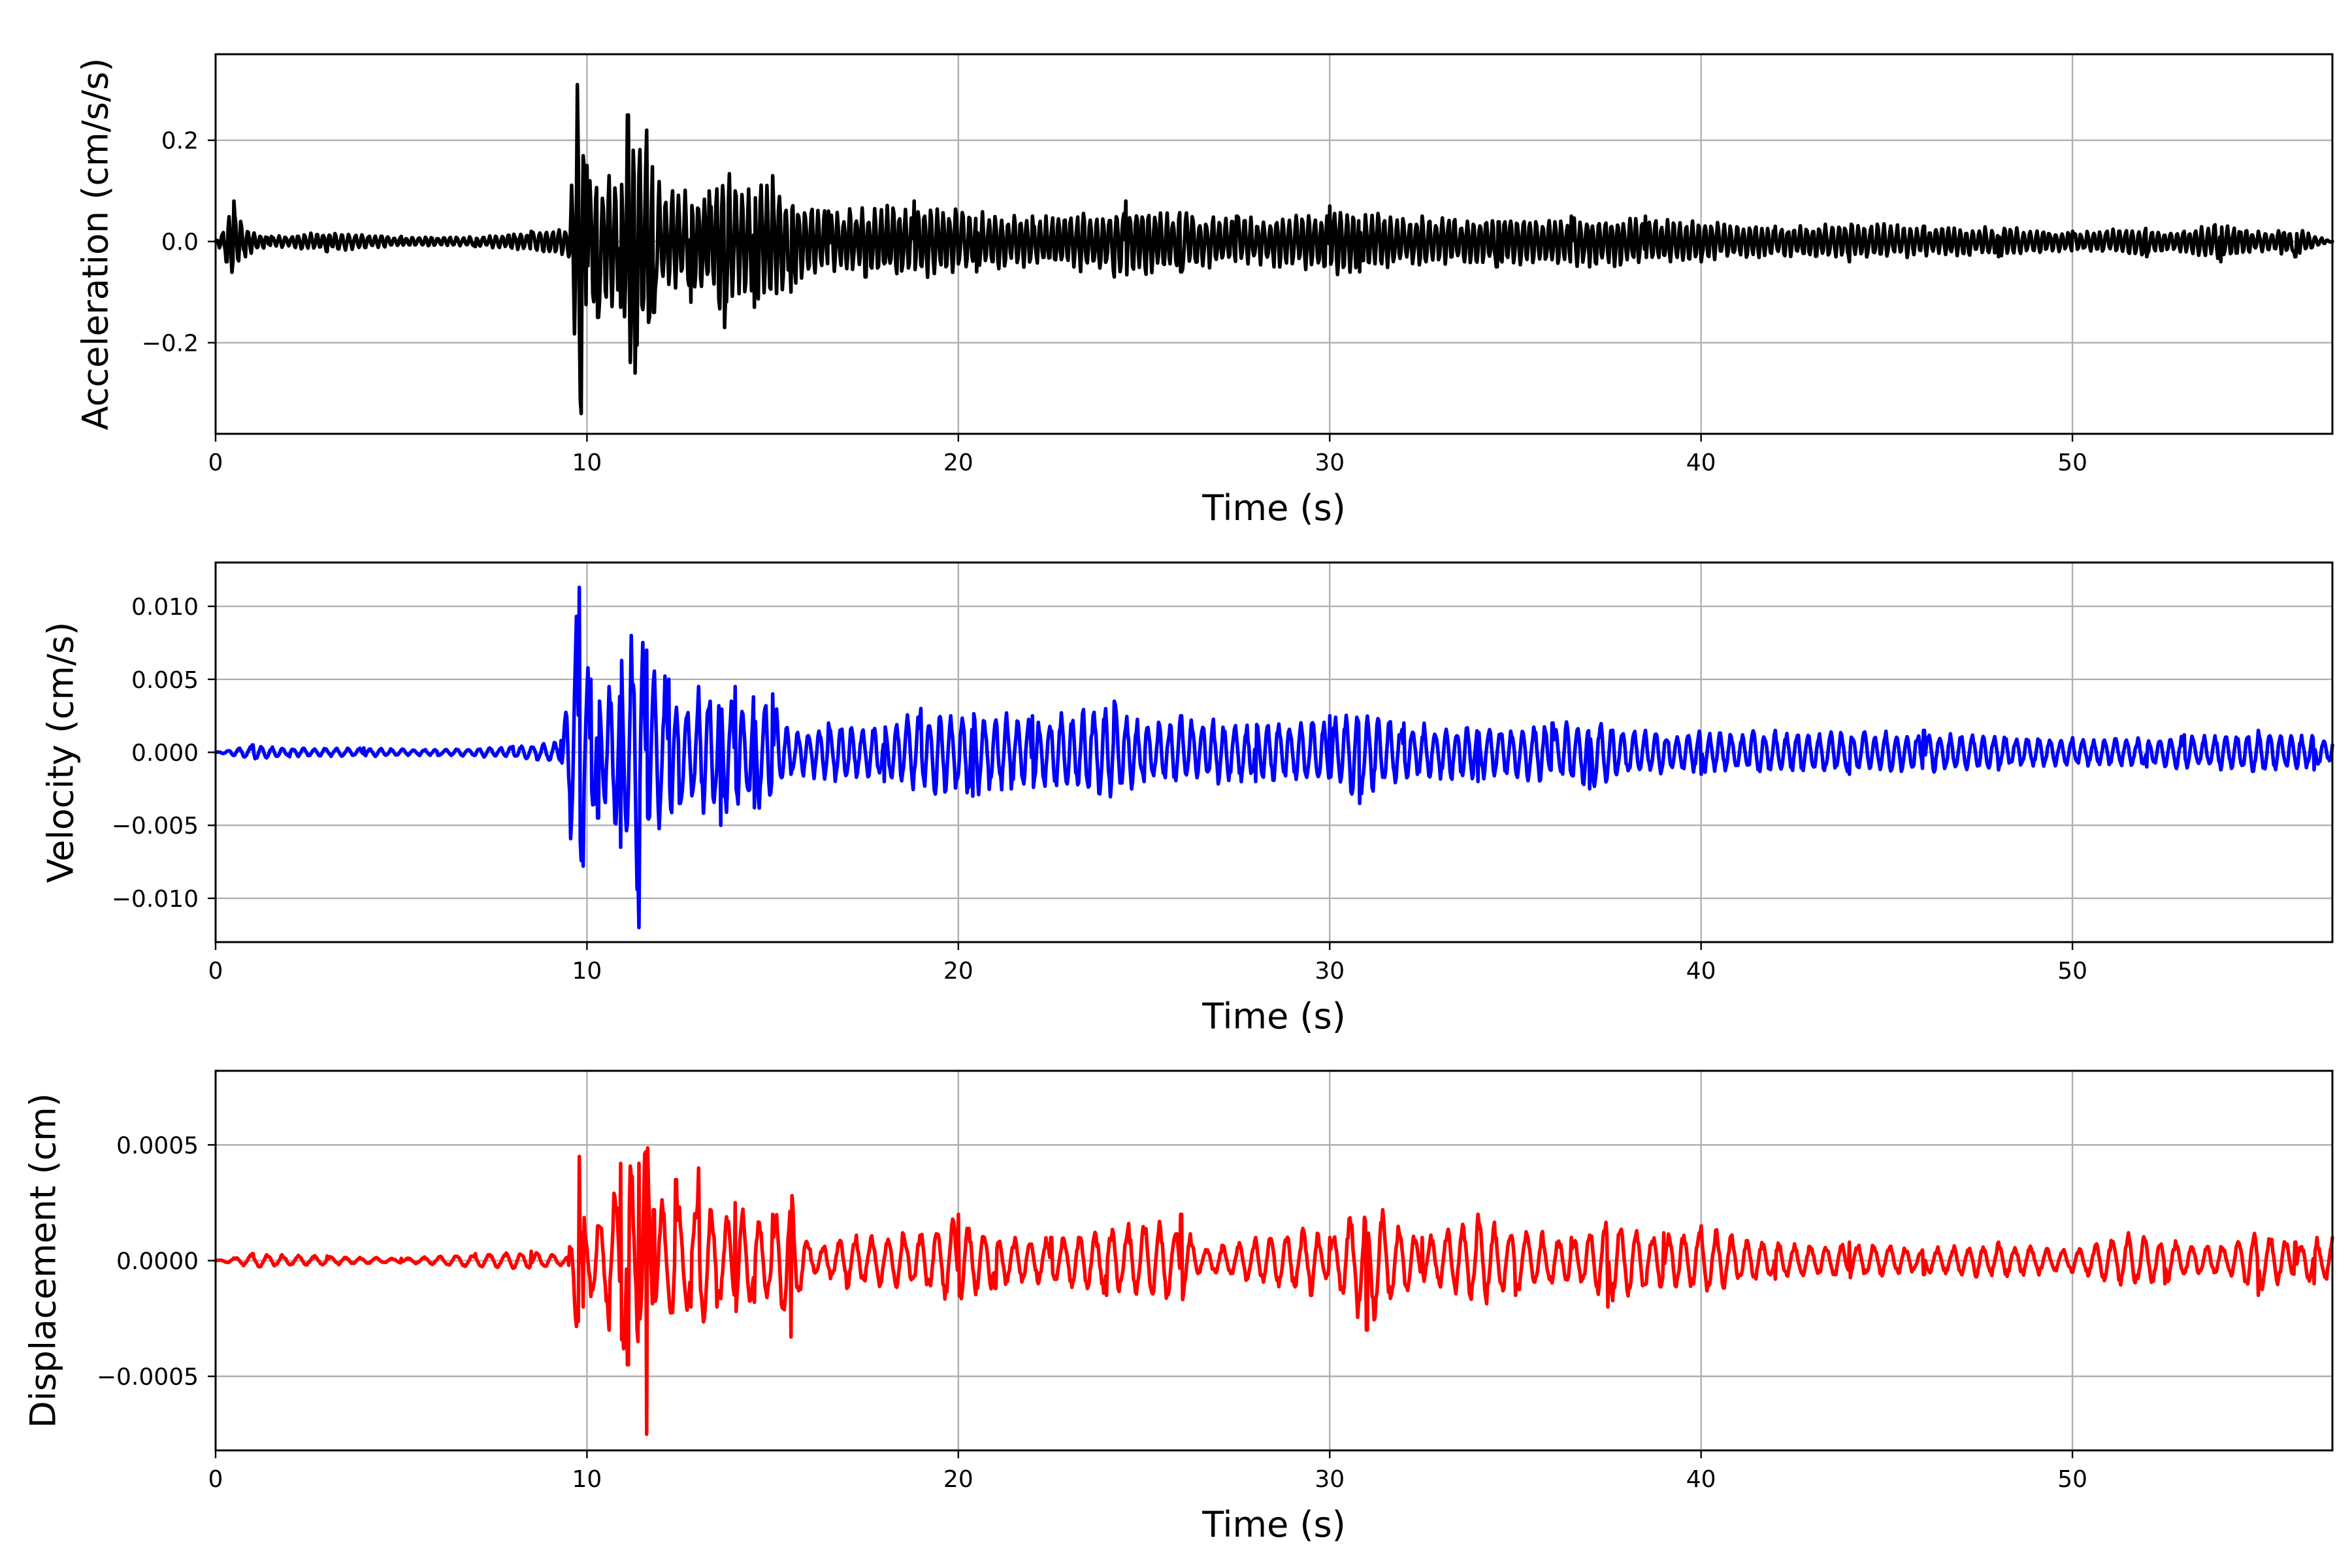 The image size is (2352, 1568). Describe the element at coordinates (155, 826) in the screenshot. I see `velocity-ytick-label-1: −0.005` at that location.